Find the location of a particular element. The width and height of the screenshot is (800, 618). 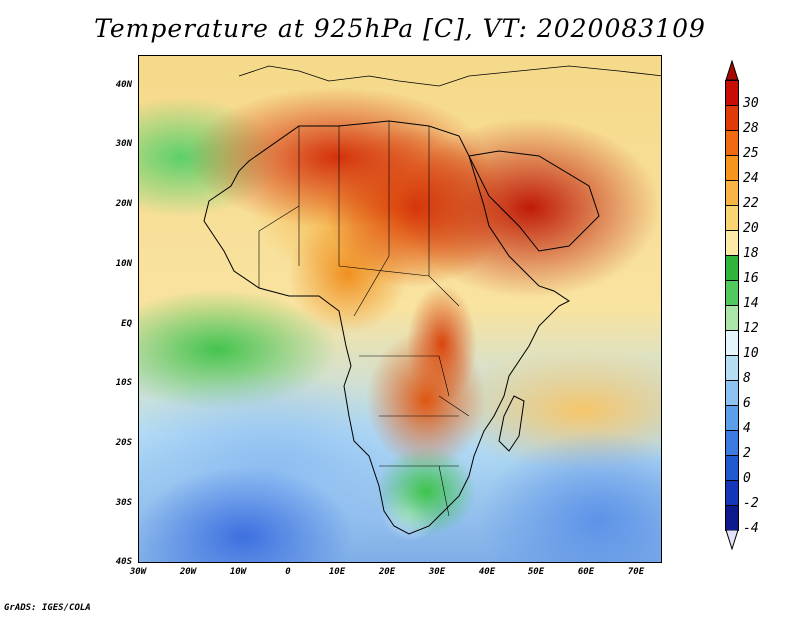

lon-label-40e: 40E is located at coordinates (487, 572).